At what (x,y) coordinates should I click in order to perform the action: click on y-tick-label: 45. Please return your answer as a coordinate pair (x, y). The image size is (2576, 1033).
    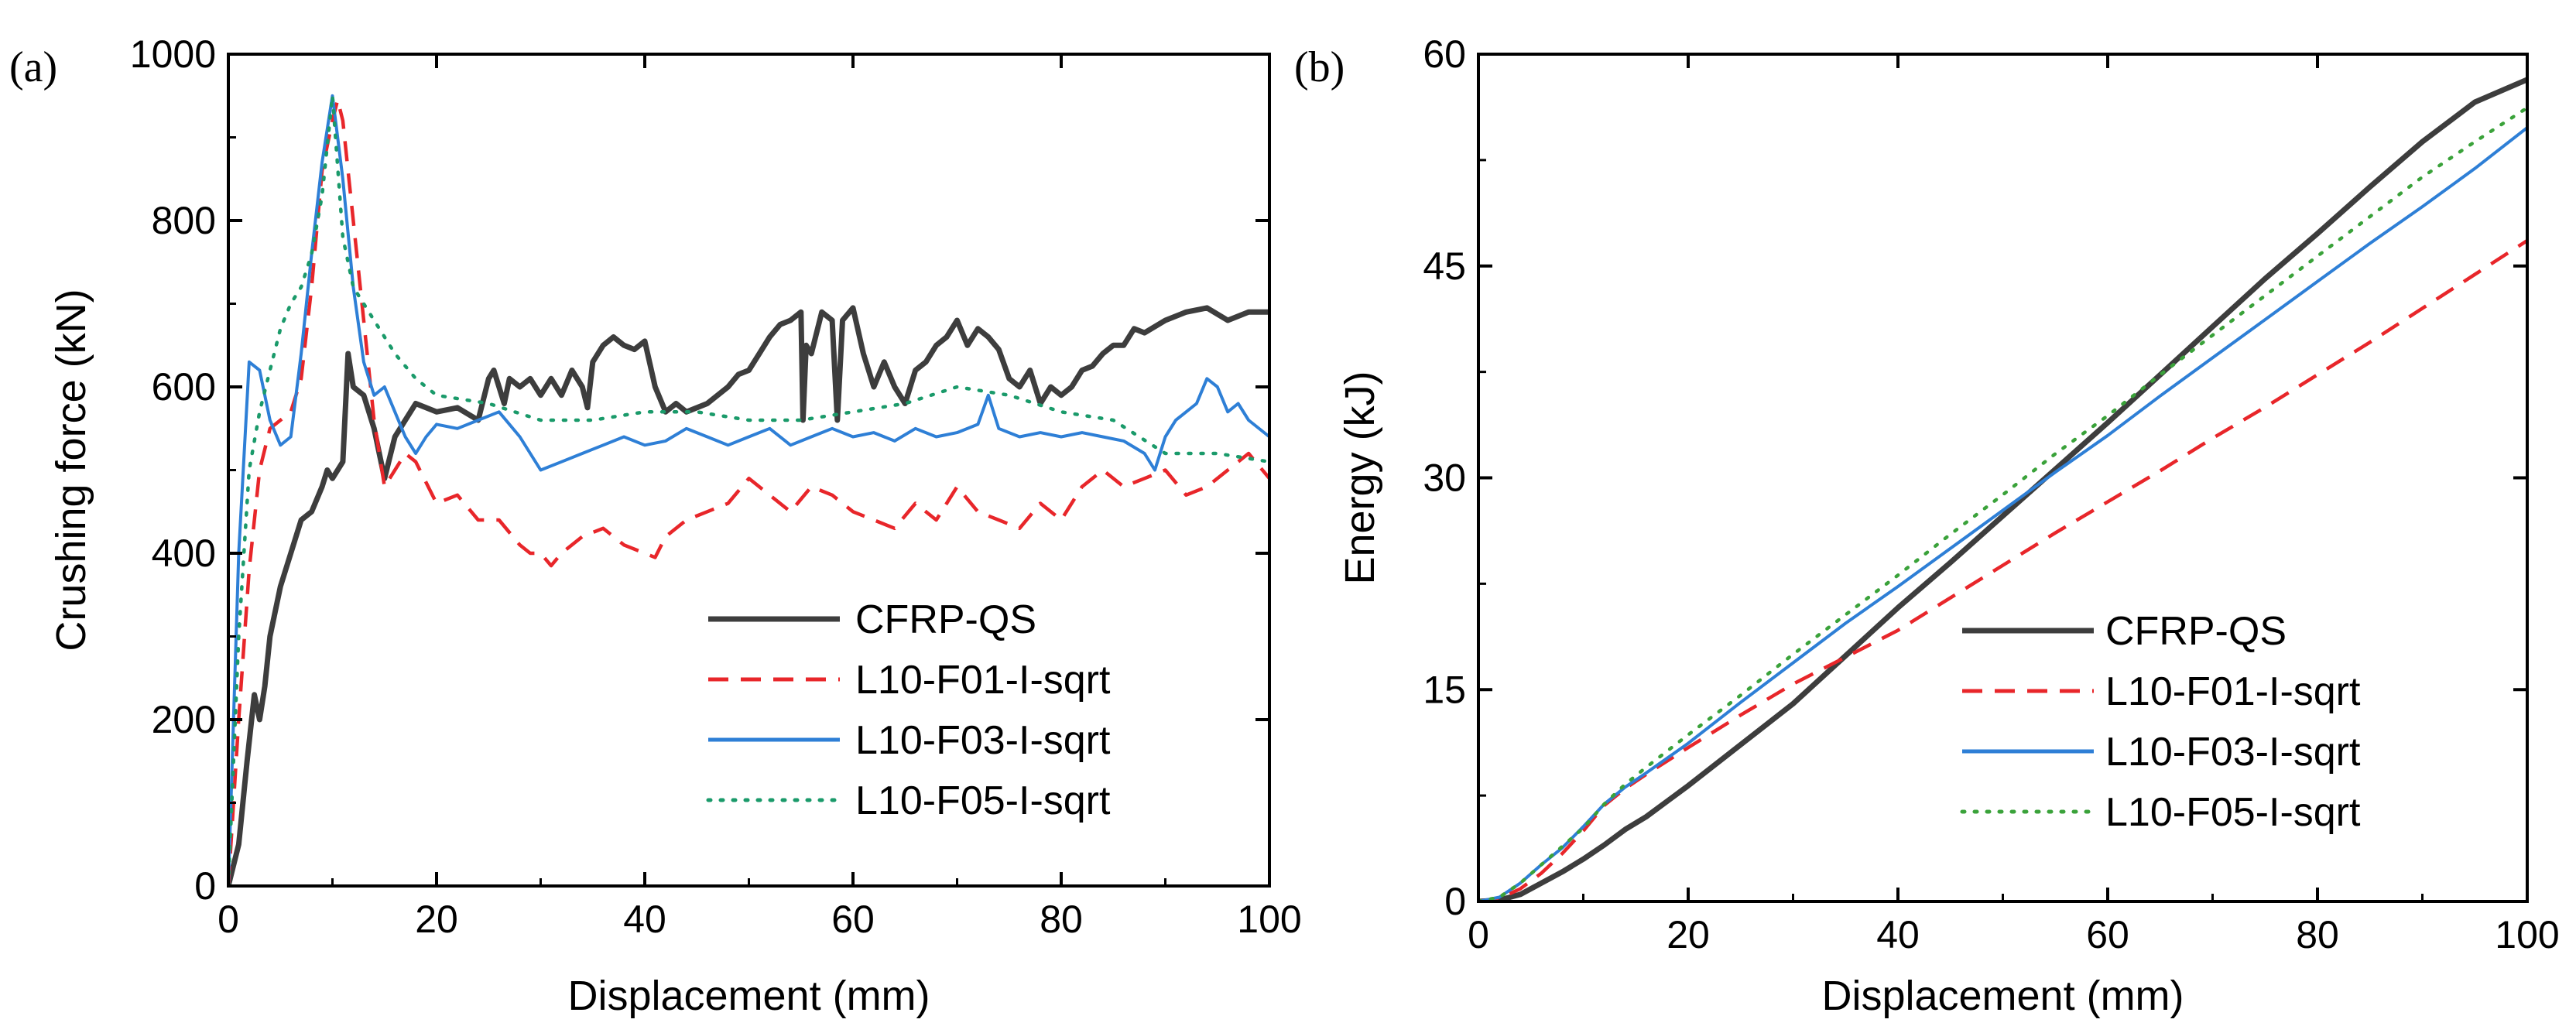
    Looking at the image, I should click on (1444, 266).